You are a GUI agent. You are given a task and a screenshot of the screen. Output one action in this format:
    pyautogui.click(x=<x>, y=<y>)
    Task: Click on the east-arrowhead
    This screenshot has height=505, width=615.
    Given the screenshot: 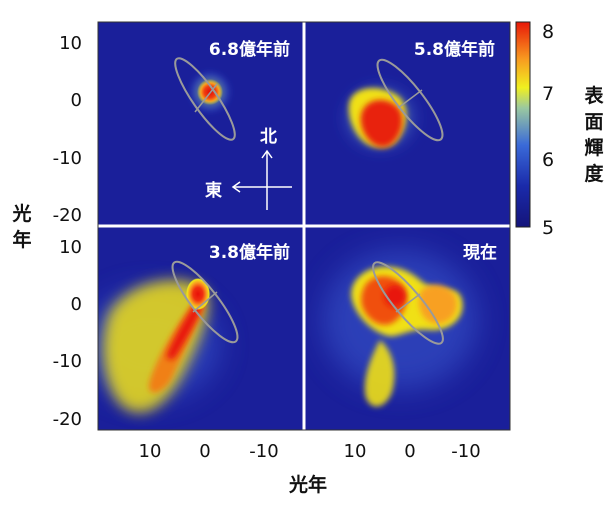 What is the action you would take?
    pyautogui.click(x=236, y=187)
    